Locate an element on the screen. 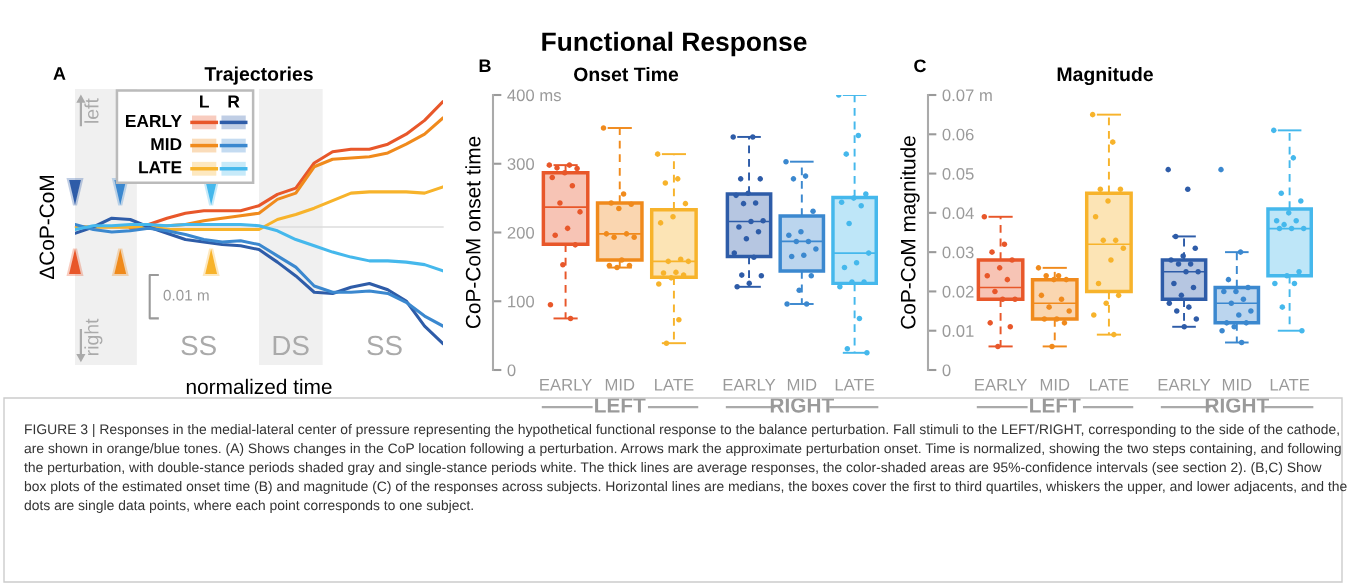 This screenshot has width=1348, height=587. y-axis-title: ΔCoP-CoM is located at coordinates (47, 228).